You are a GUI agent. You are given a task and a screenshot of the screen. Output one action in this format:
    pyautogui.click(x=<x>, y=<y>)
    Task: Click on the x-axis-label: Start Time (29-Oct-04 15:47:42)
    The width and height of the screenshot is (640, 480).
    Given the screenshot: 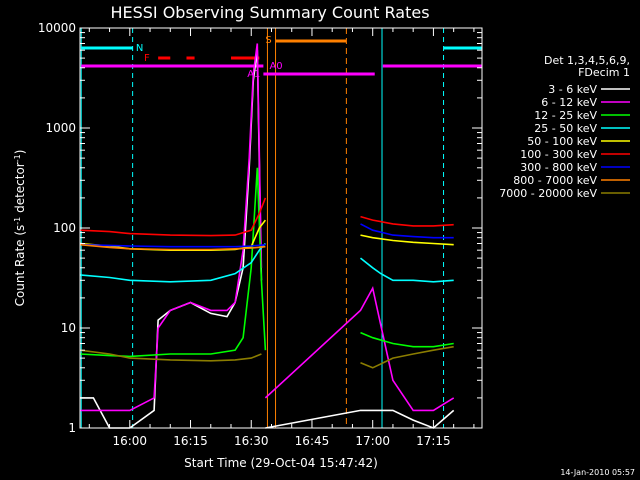 What is the action you would take?
    pyautogui.click(x=281, y=463)
    